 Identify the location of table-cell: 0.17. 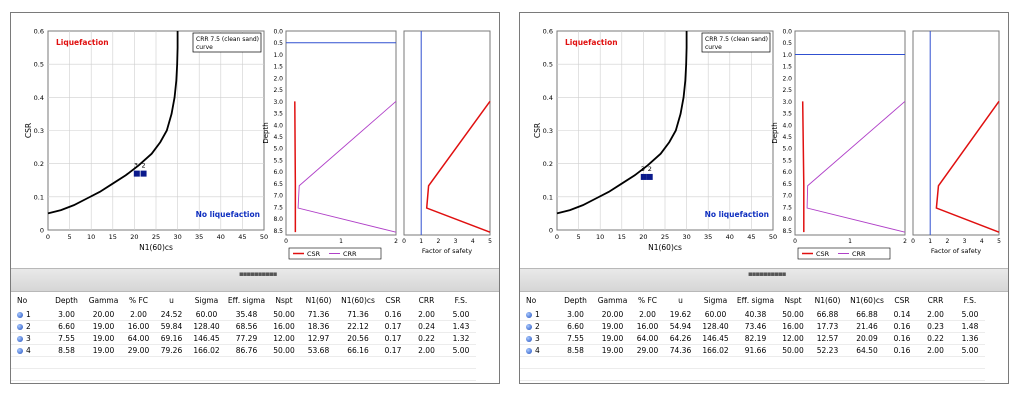
(393, 326).